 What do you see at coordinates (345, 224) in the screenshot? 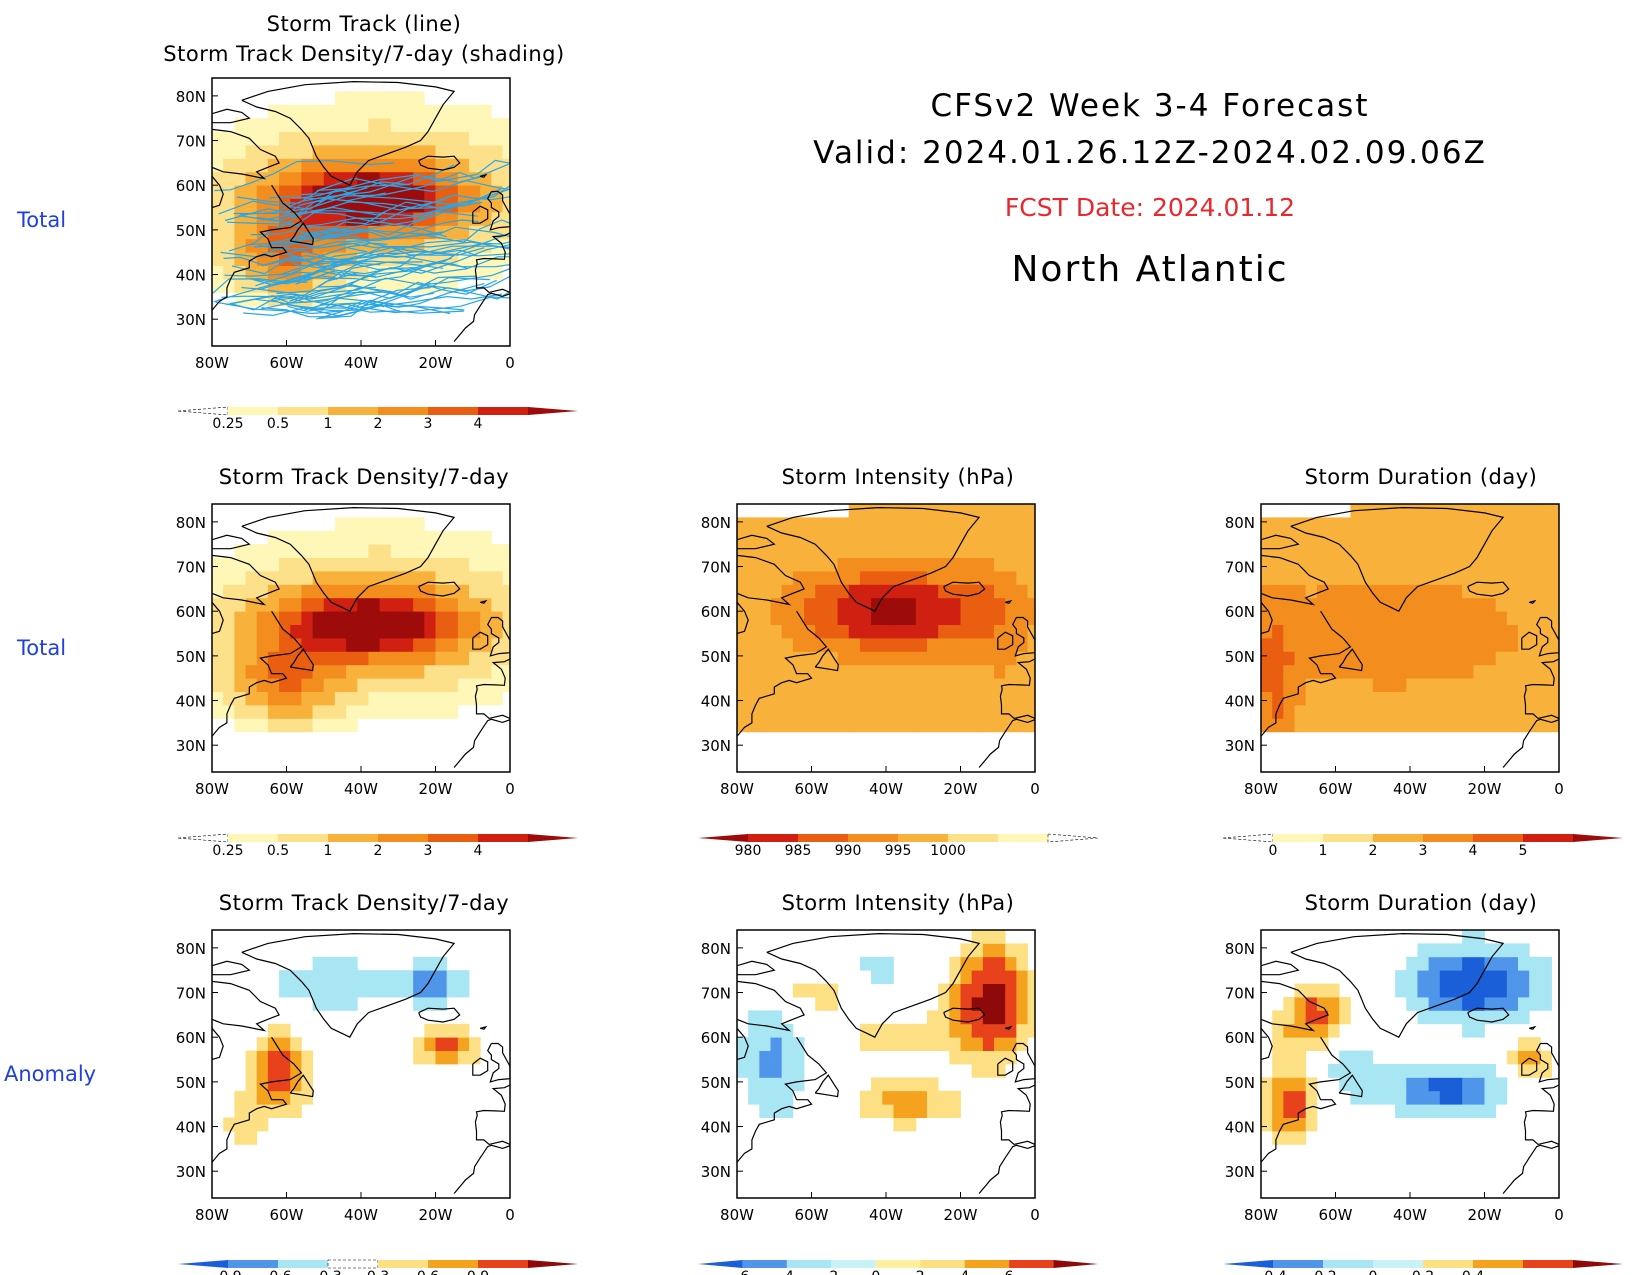
I see `panel1-storm-track-map: 80N 70N 60N 50N 40N 30N 80W 60W 40W 20W 0` at bounding box center [345, 224].